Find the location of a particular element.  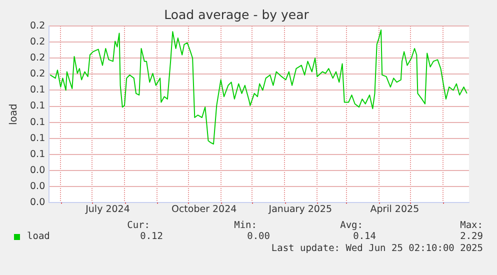

chart-title: Load average - by year is located at coordinates (237, 14).